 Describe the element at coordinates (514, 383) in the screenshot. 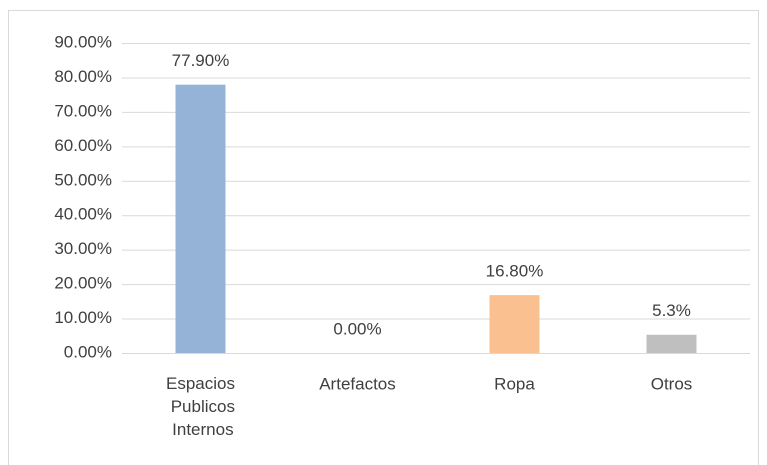

I see `x-tick-label: Ropa` at that location.